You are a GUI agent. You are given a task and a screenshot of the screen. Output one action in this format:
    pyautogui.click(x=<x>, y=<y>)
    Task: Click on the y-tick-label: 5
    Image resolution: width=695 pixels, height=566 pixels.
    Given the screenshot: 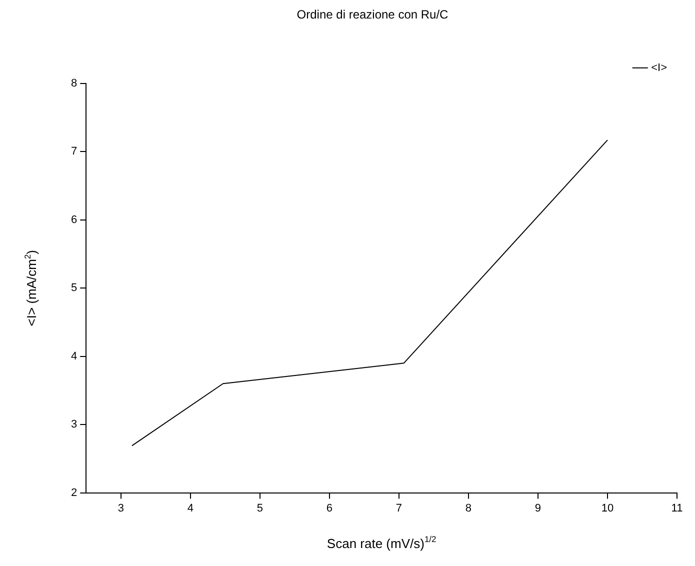 What is the action you would take?
    pyautogui.click(x=74, y=288)
    